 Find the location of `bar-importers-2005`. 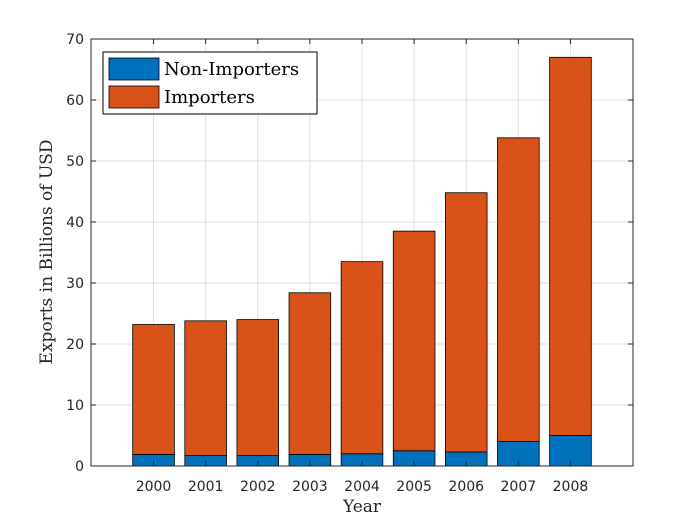

bar-importers-2005 is located at coordinates (414, 341).